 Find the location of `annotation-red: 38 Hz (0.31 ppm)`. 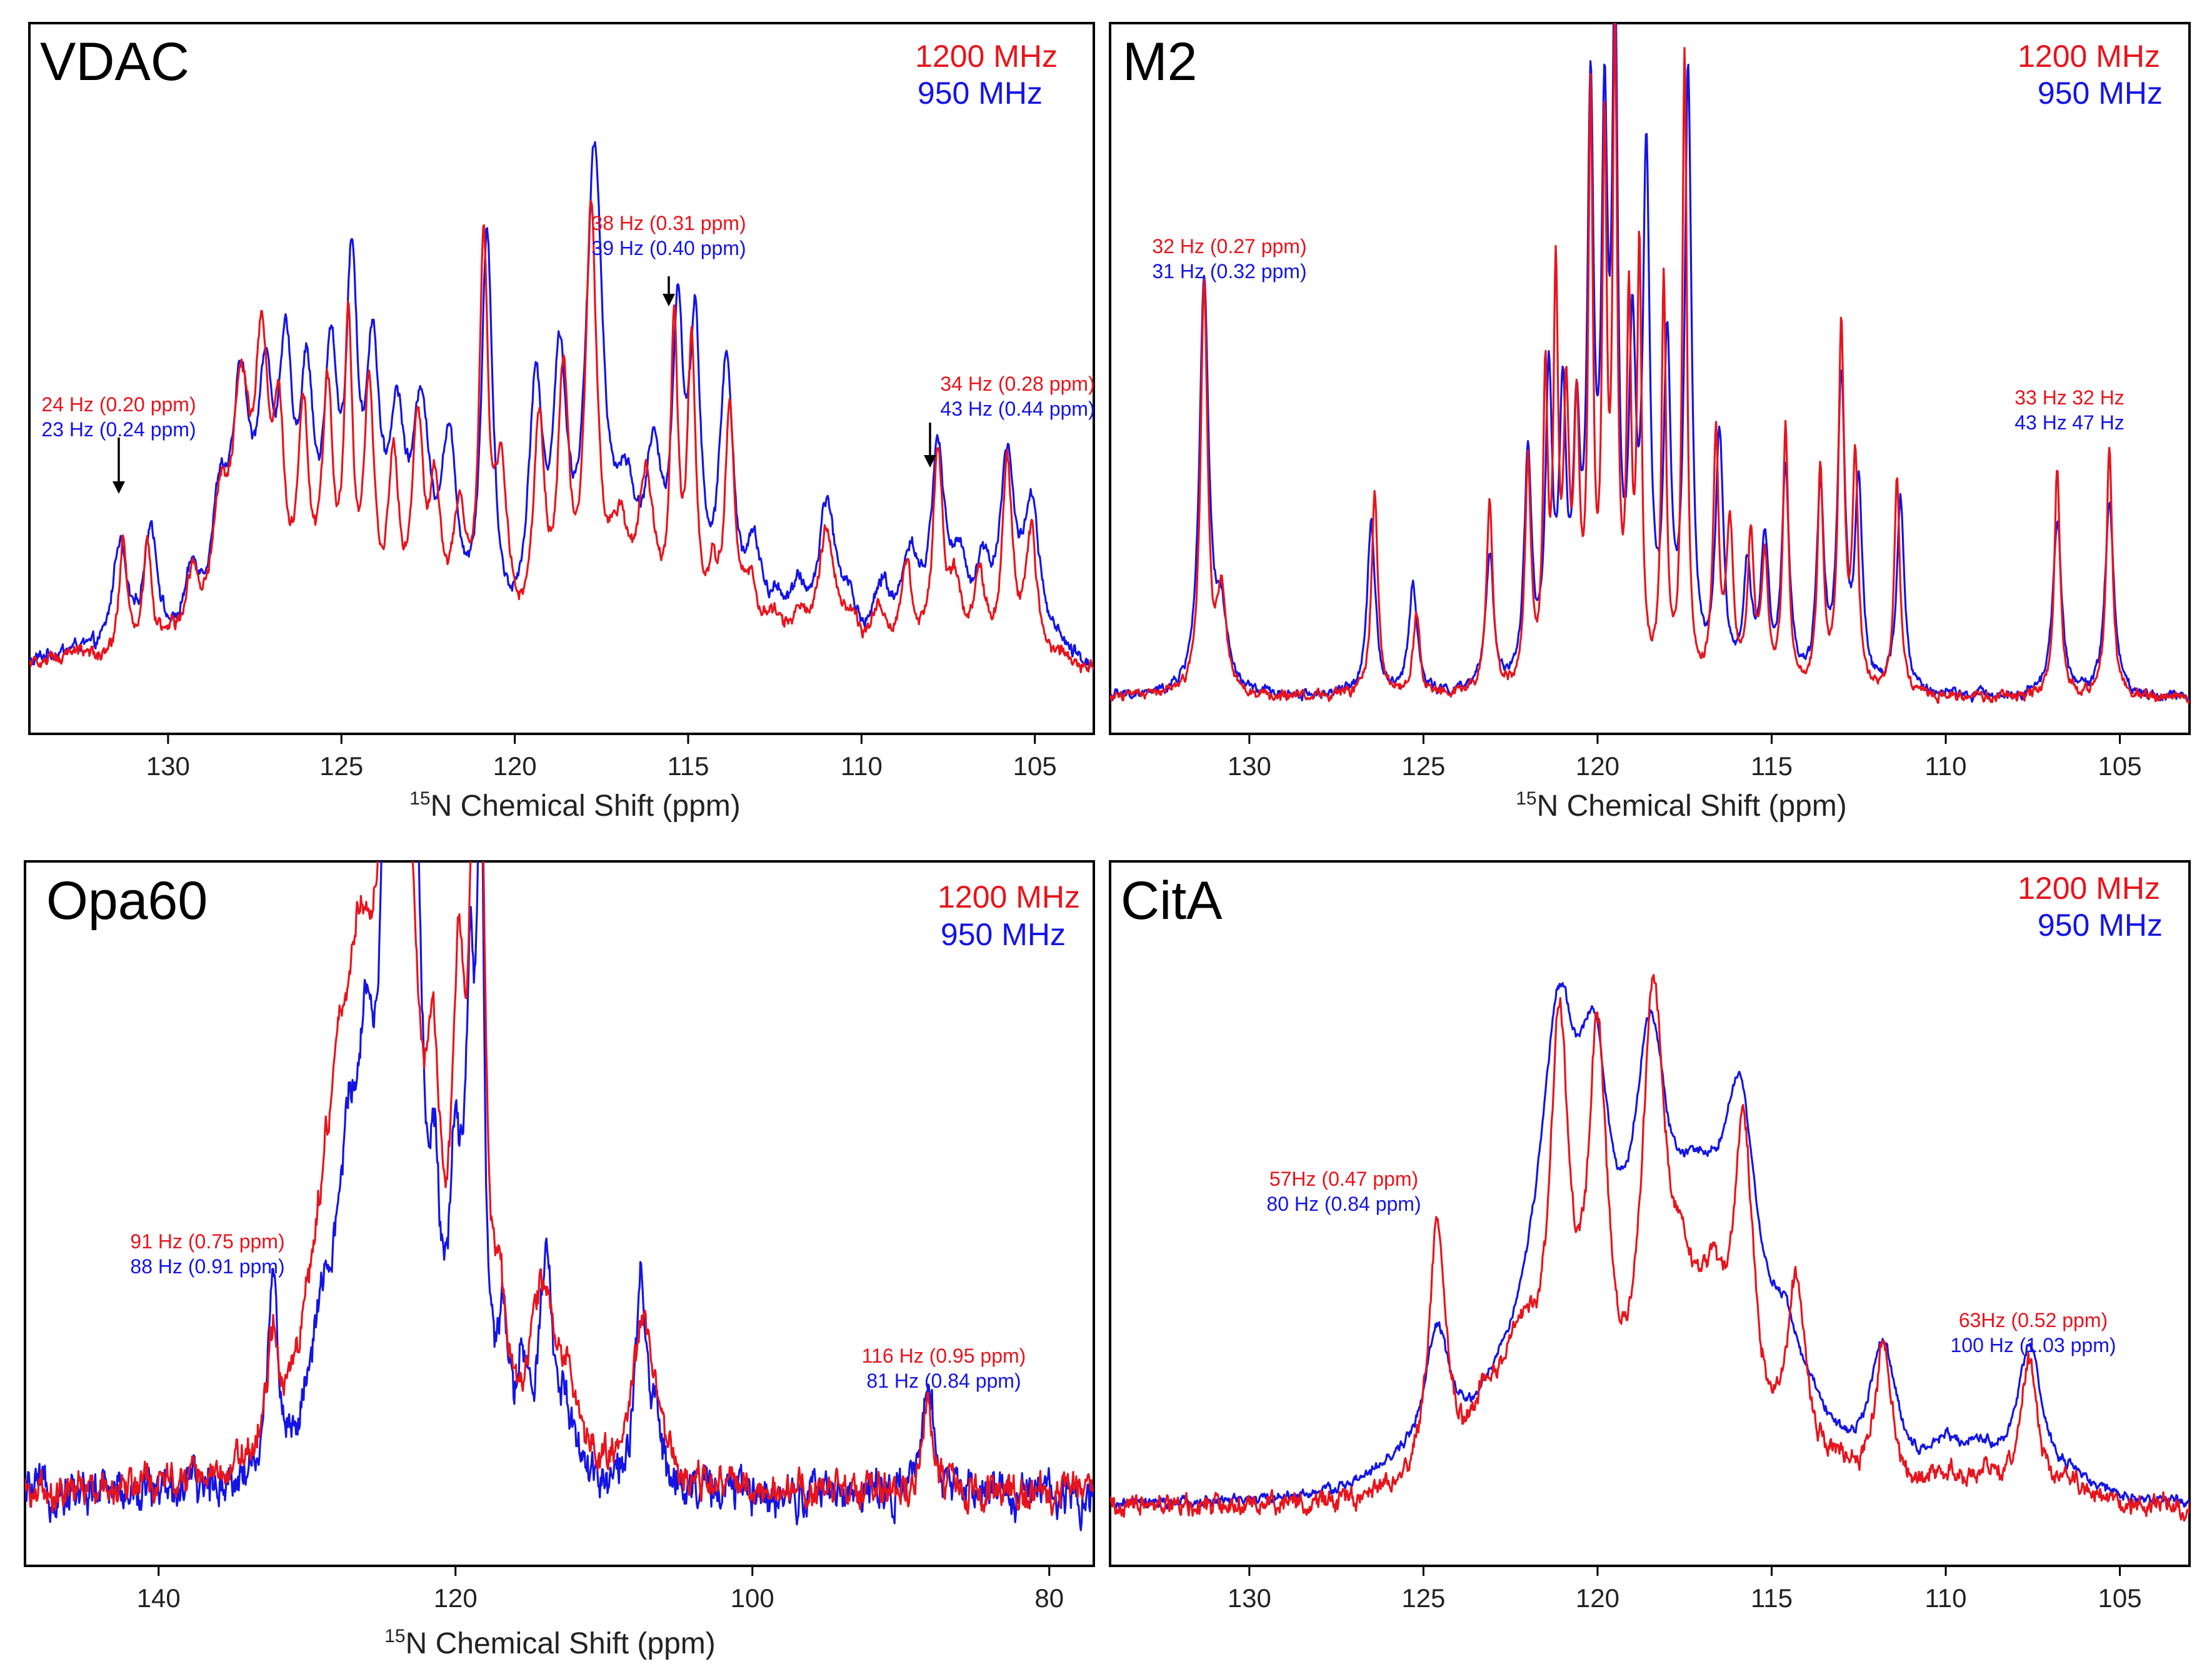

annotation-red: 38 Hz (0.31 ppm) is located at coordinates (668, 223).